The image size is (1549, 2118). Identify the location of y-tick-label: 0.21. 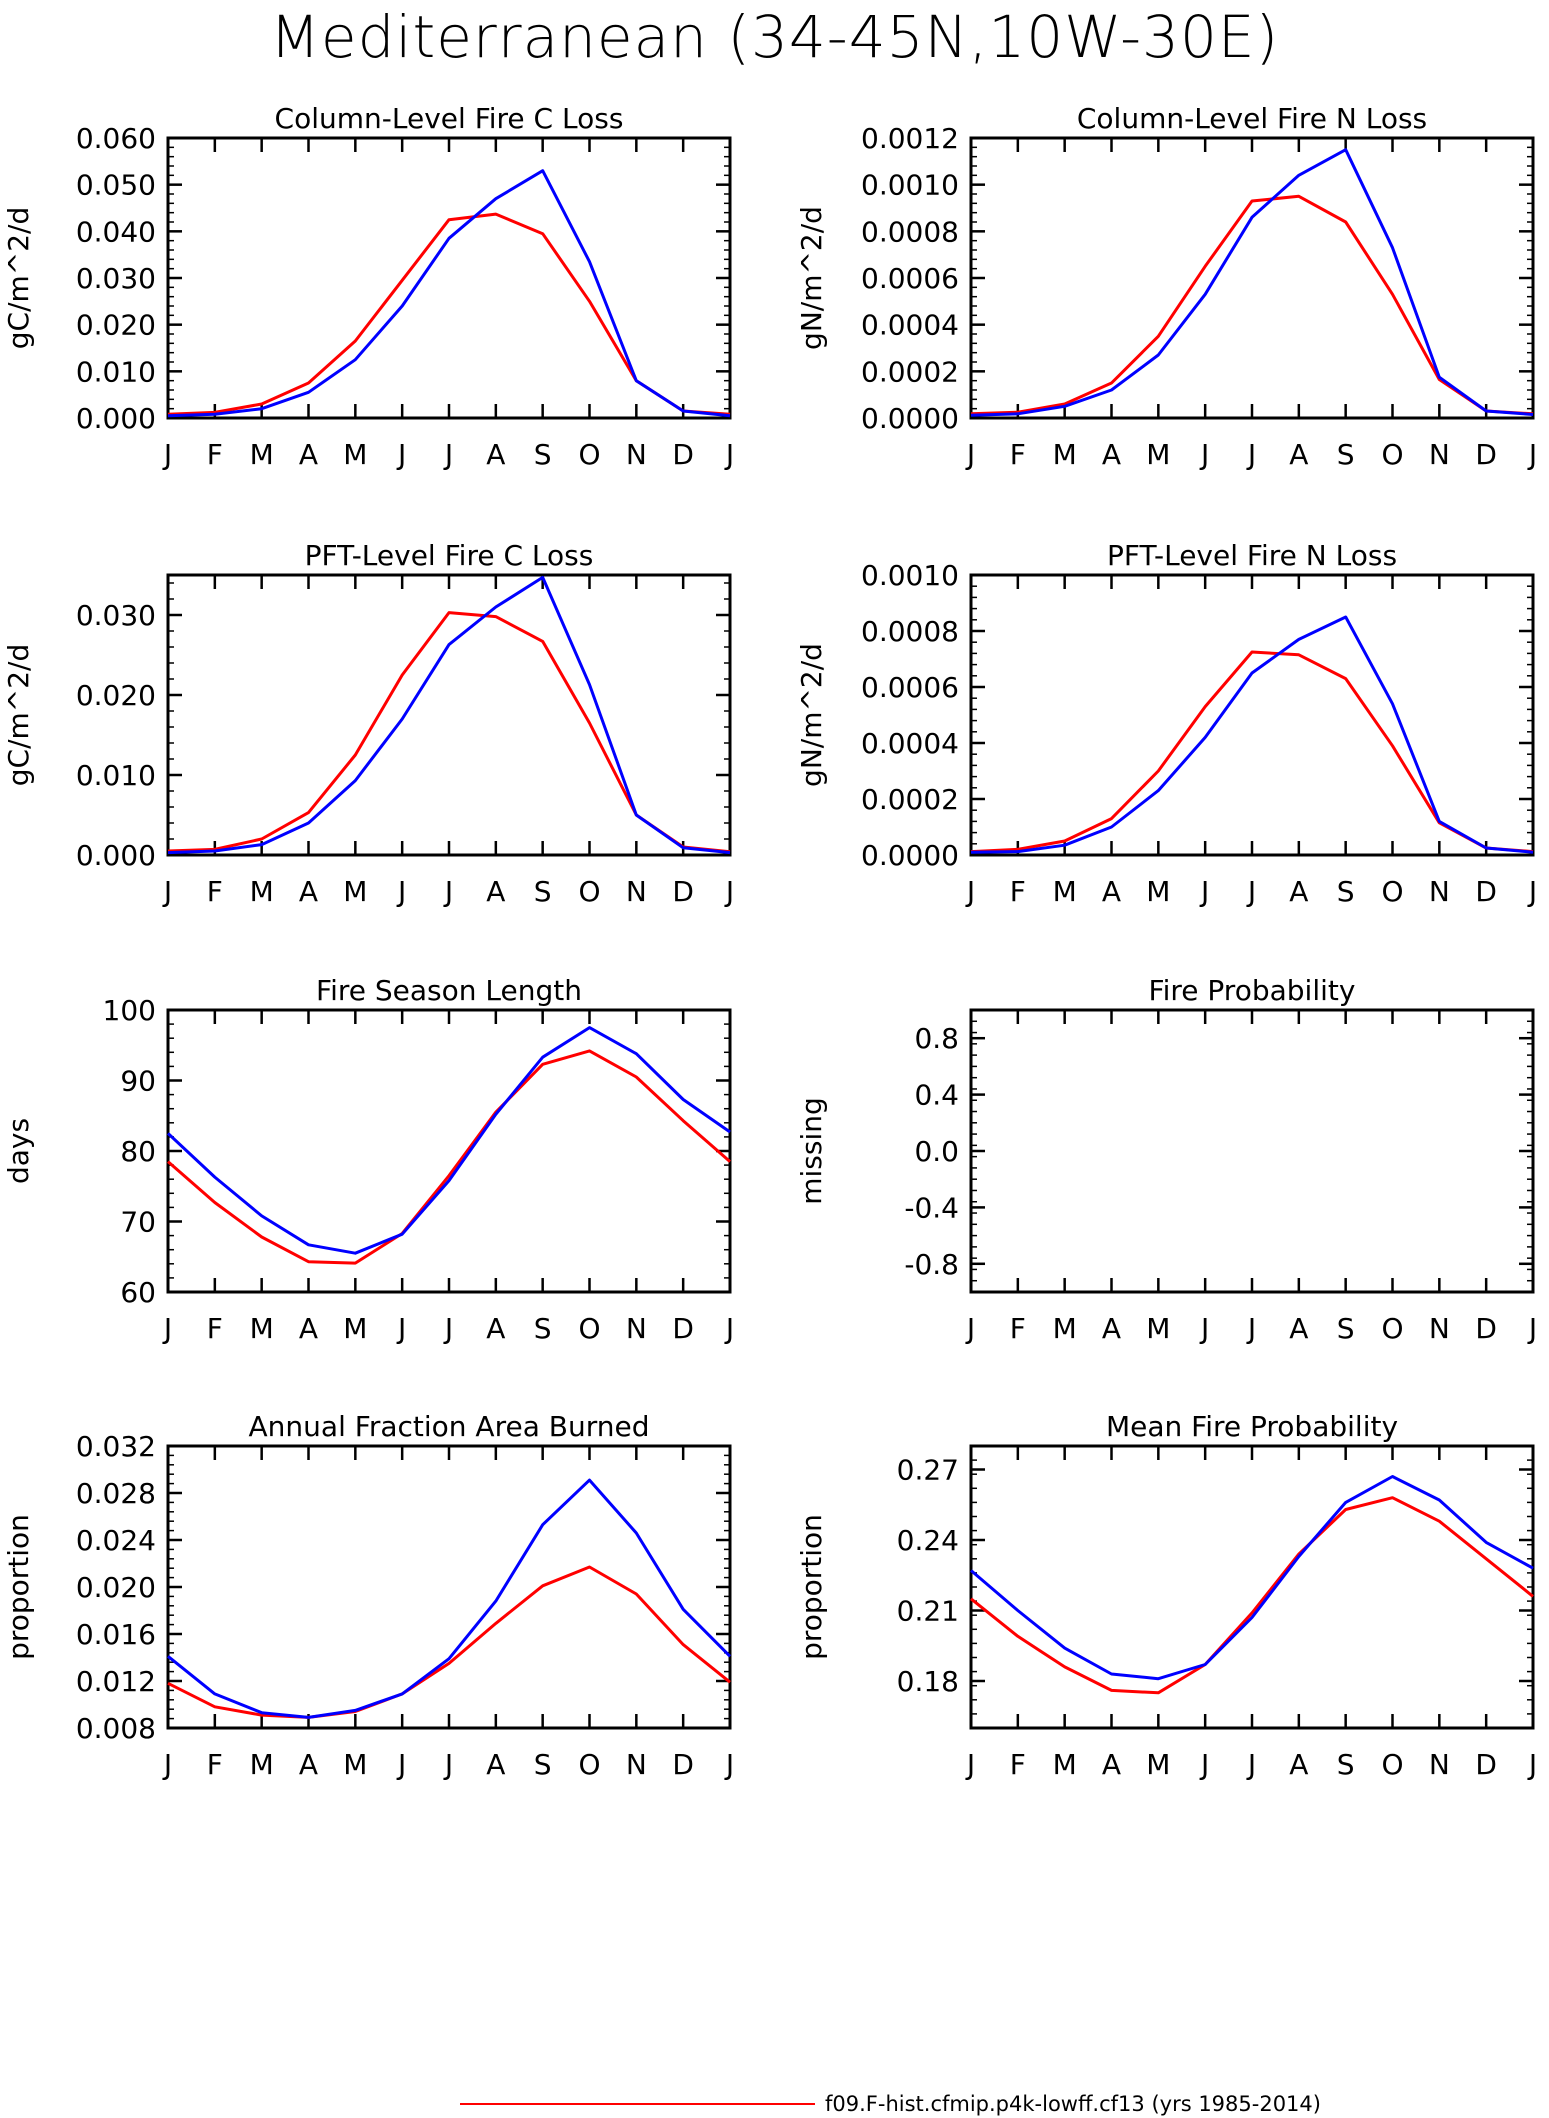
(928, 1611).